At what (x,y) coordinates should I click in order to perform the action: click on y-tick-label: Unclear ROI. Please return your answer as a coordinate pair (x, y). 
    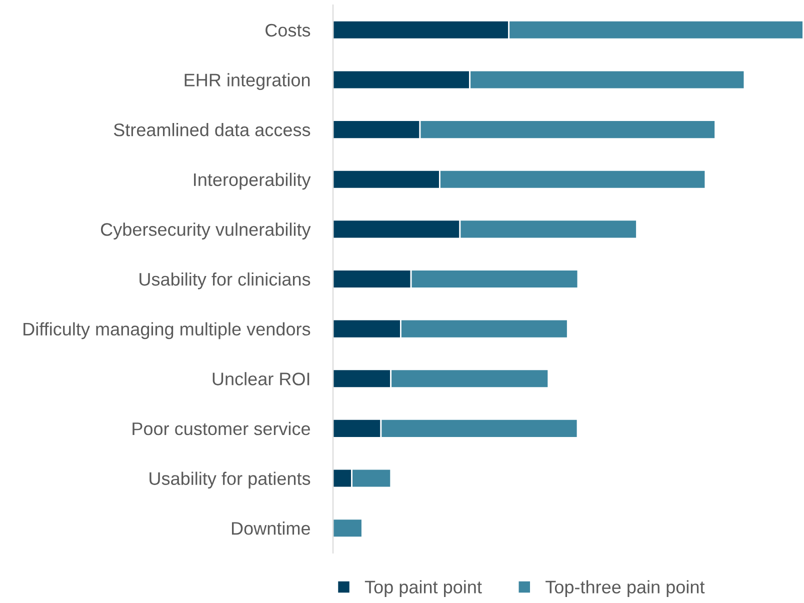
    Looking at the image, I should click on (261, 379).